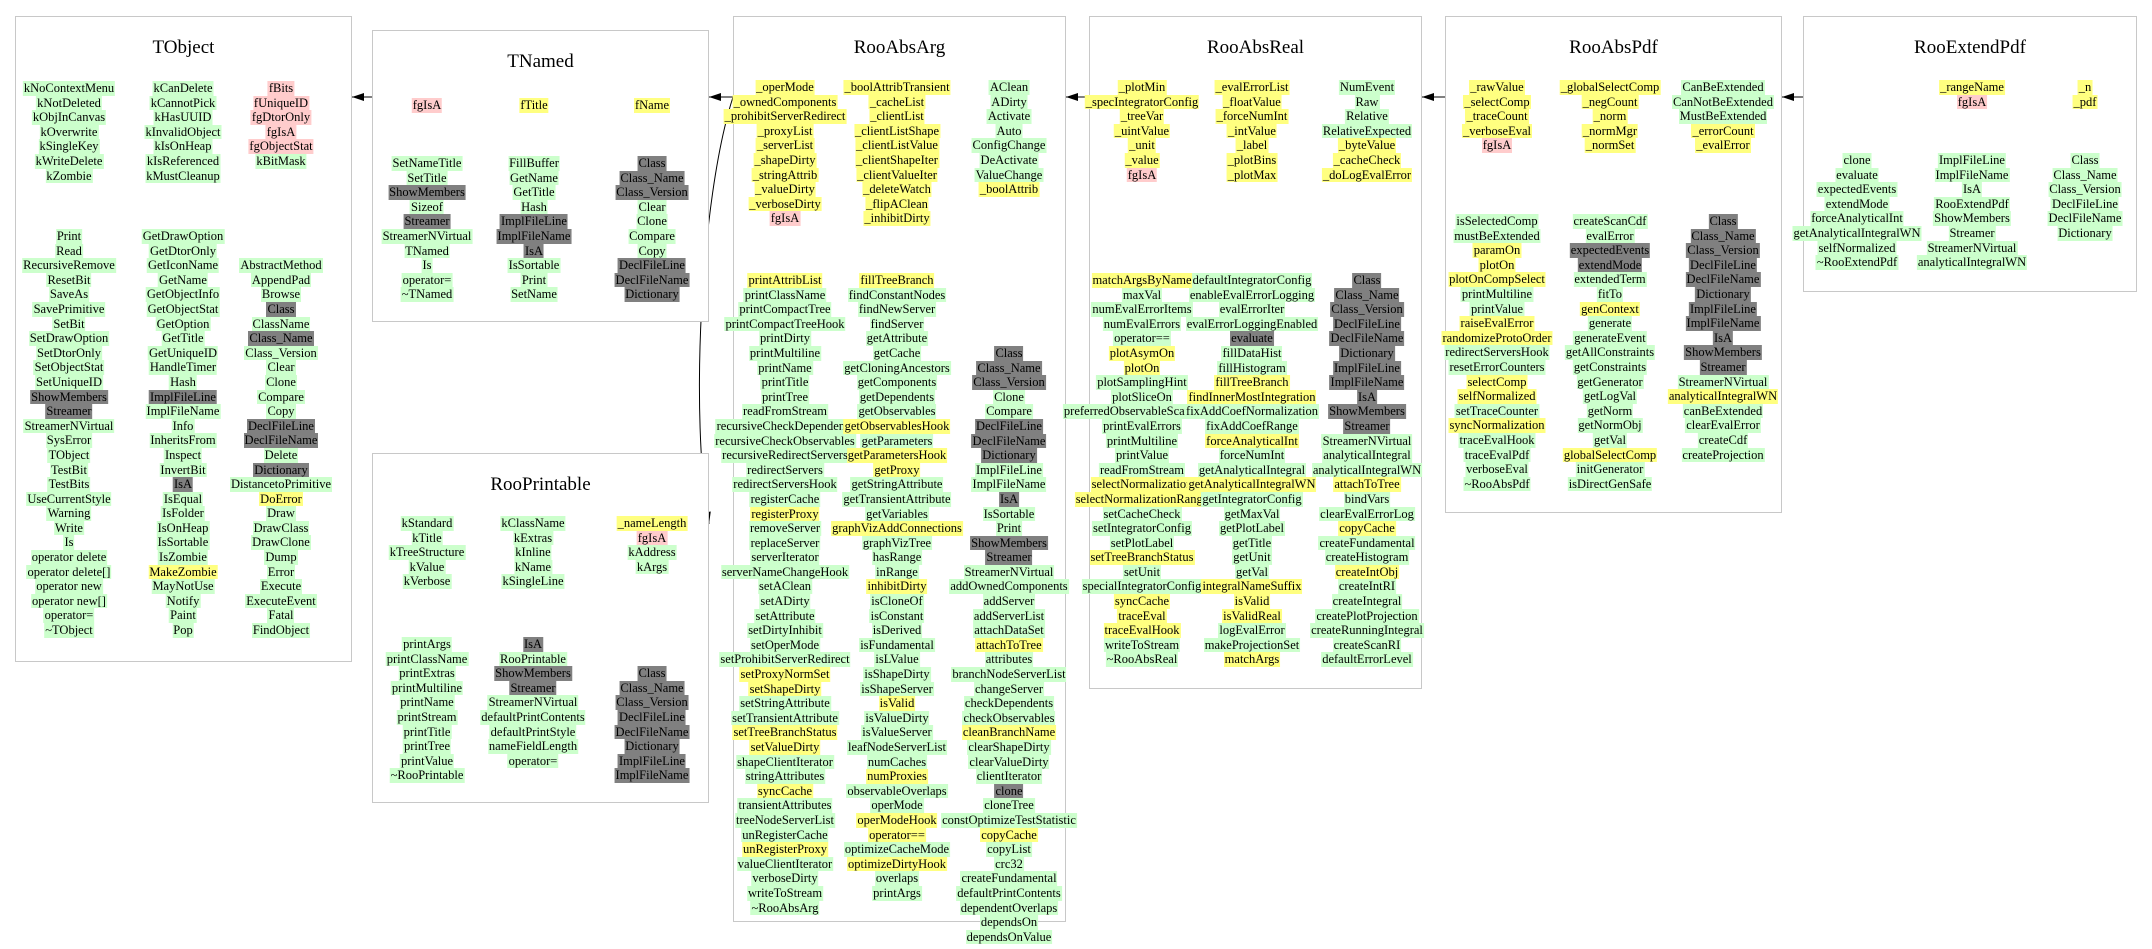 This screenshot has height=949, width=2152. What do you see at coordinates (897, 324) in the screenshot?
I see `method-findserver: findServer` at bounding box center [897, 324].